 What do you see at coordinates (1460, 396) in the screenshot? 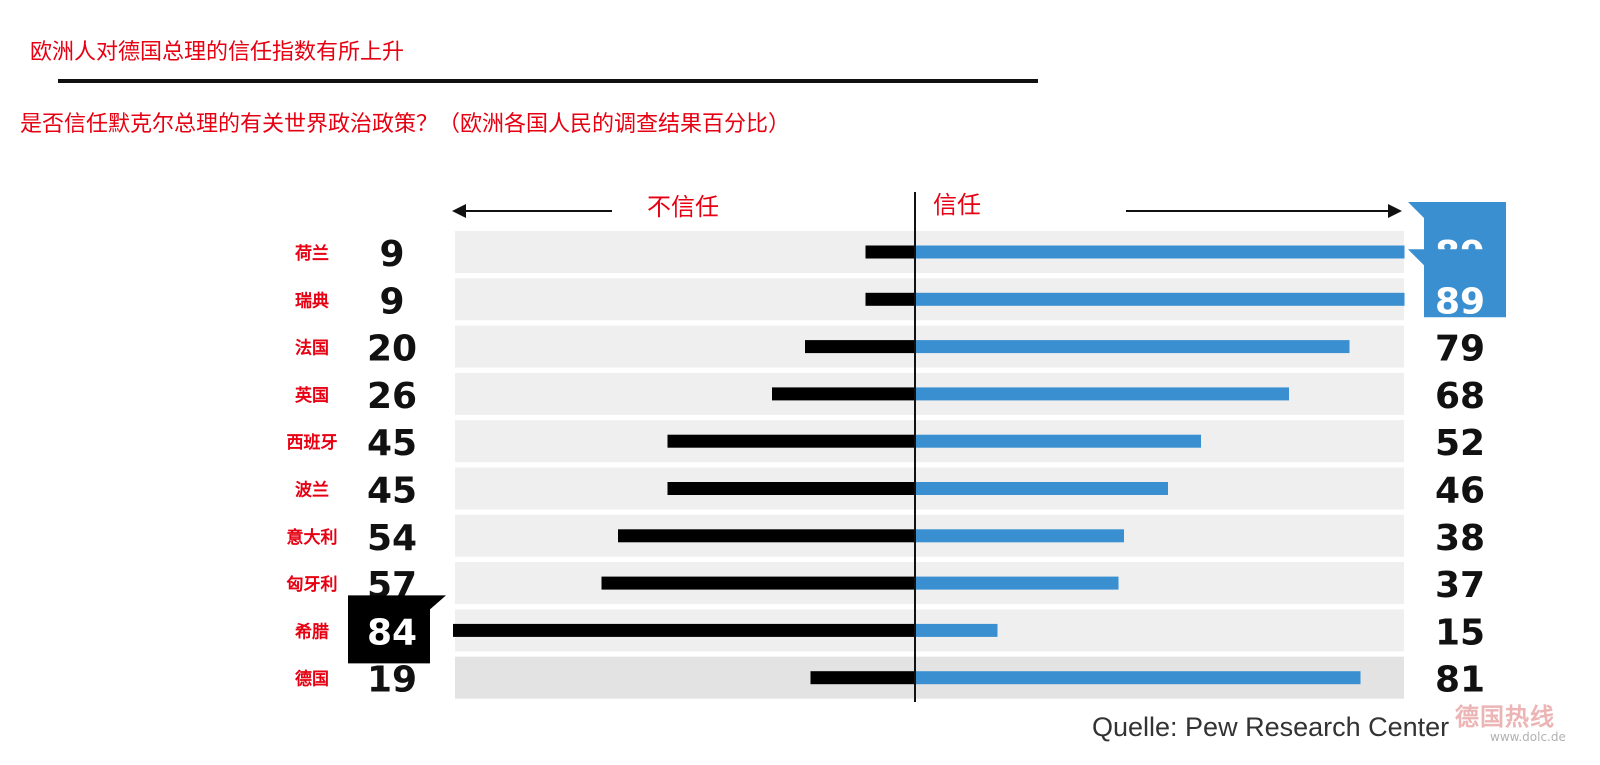
I see `trust-value-label: 68` at bounding box center [1460, 396].